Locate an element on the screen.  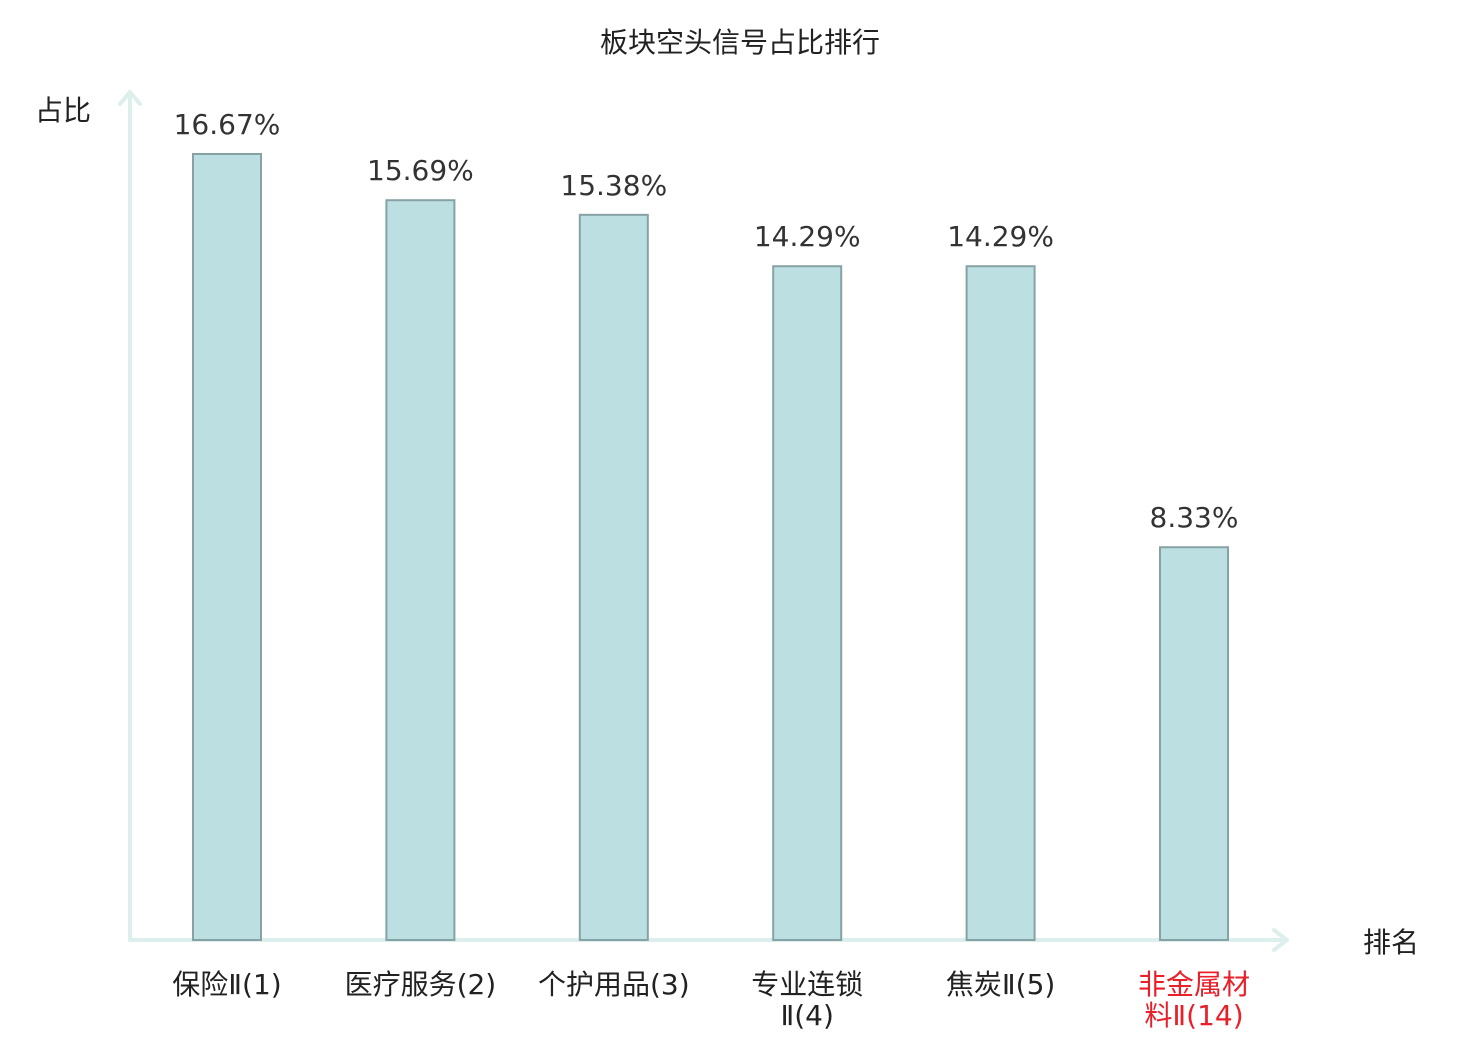
chart-title: 板块空头信号占比排行 is located at coordinates (740, 42).